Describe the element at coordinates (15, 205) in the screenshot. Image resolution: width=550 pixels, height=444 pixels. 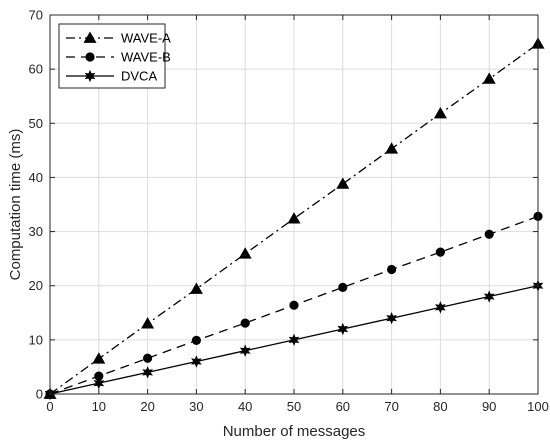
I see `y-axis-label: Computation time (ms)` at that location.